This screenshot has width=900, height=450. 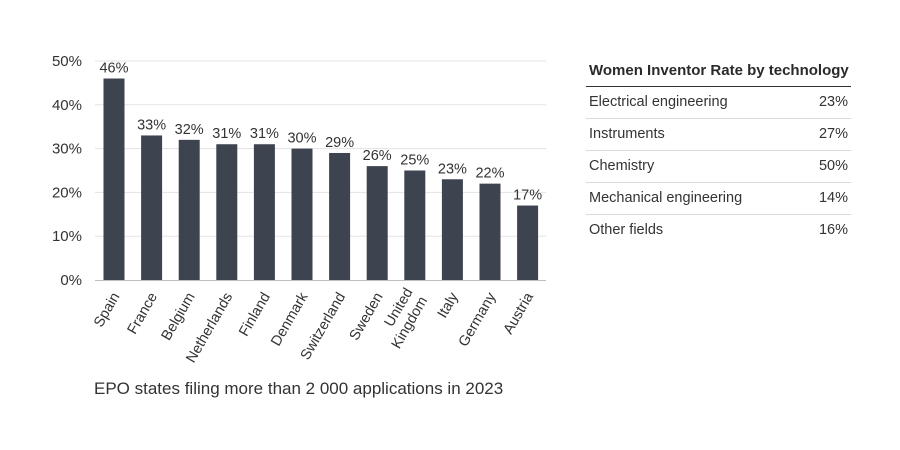 What do you see at coordinates (255, 314) in the screenshot?
I see `x-tick-label: Finland` at bounding box center [255, 314].